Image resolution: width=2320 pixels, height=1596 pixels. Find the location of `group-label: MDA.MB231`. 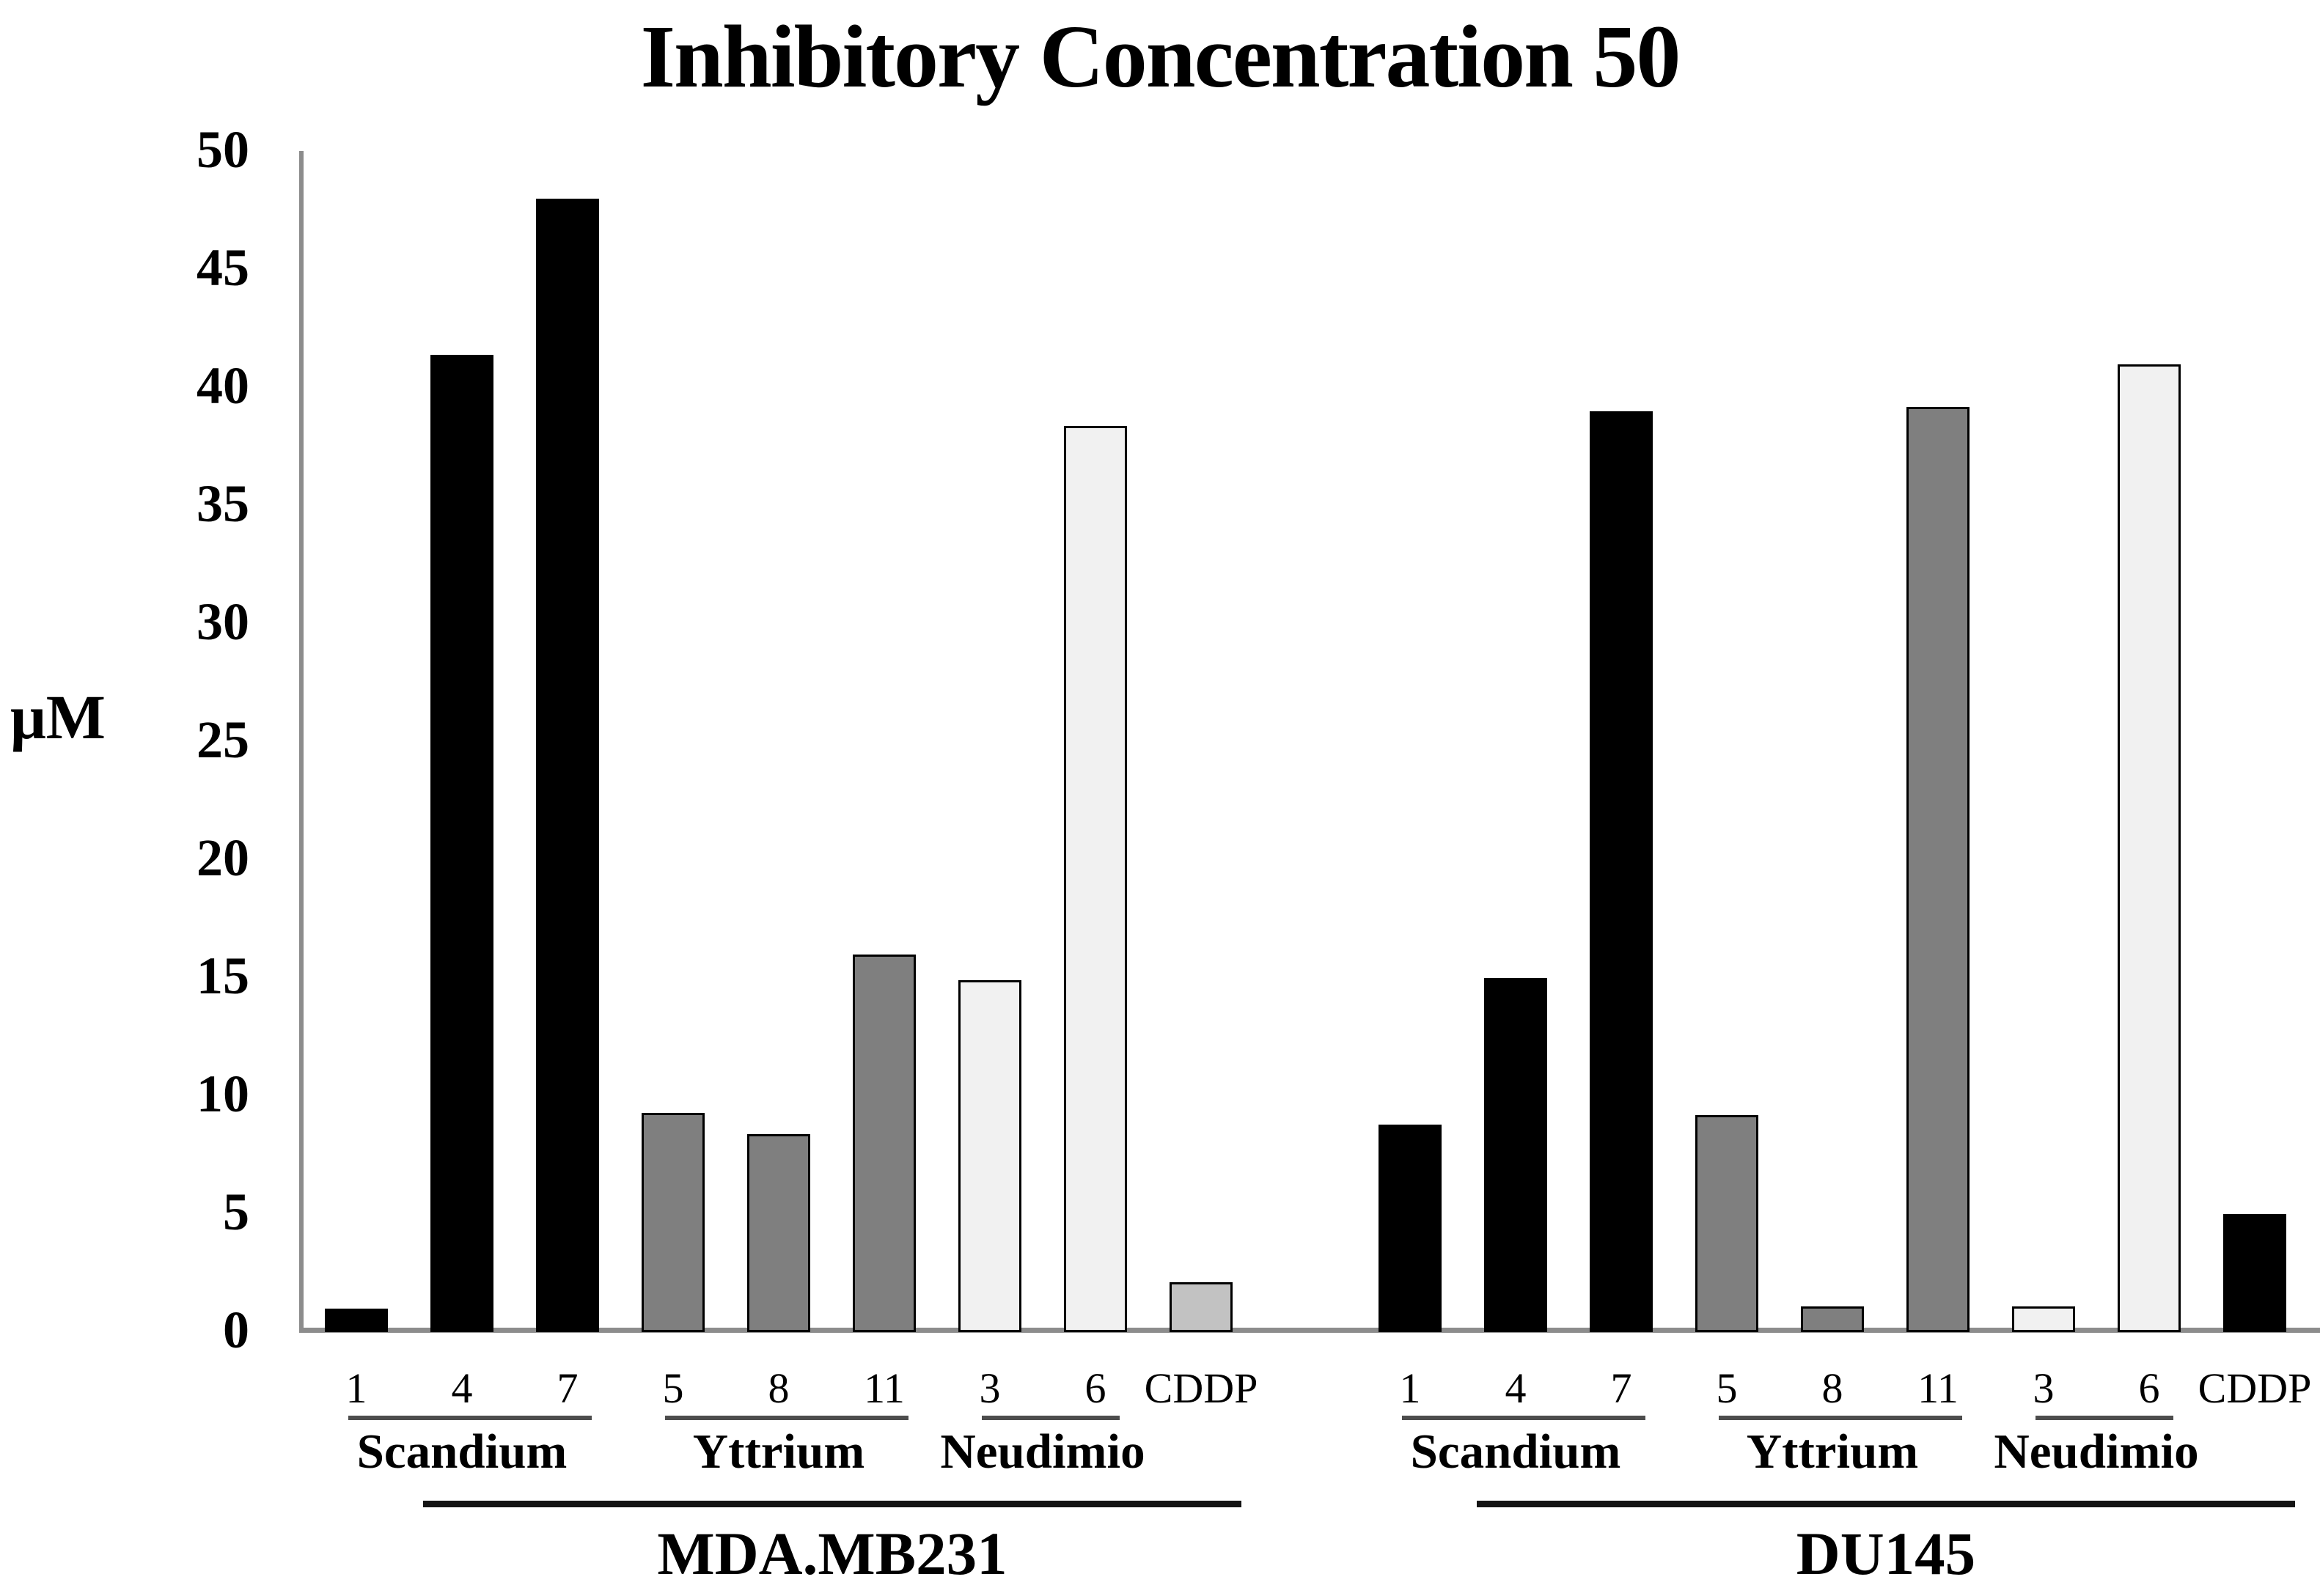

group-label: MDA.MB231 is located at coordinates (832, 1553).